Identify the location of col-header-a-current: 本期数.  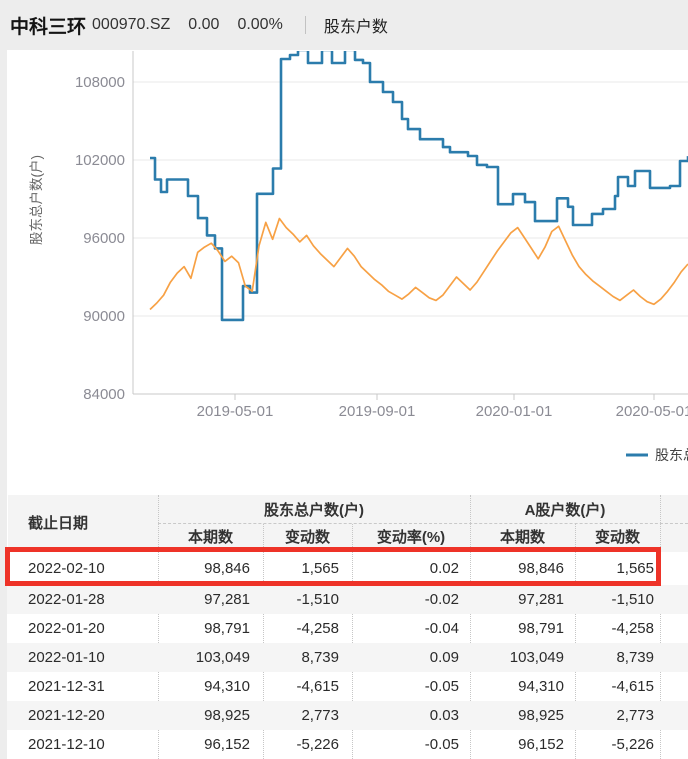
(522, 537).